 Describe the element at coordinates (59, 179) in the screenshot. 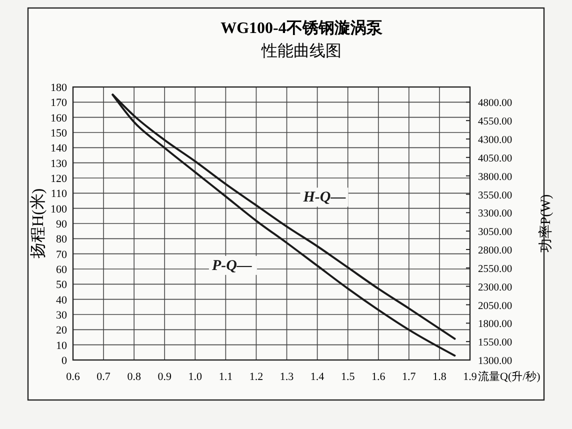

I see `y-tick-label: 120` at that location.